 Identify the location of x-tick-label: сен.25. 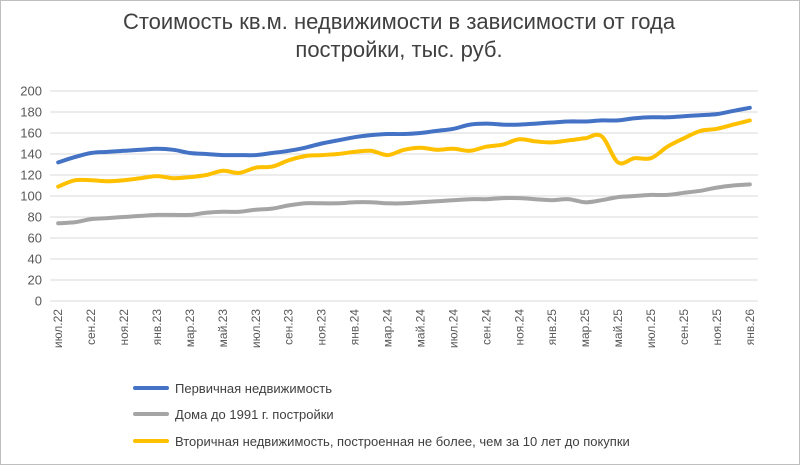
(684, 327).